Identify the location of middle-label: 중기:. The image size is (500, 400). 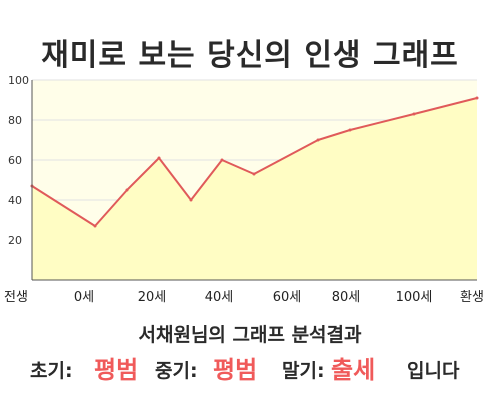
(176, 371).